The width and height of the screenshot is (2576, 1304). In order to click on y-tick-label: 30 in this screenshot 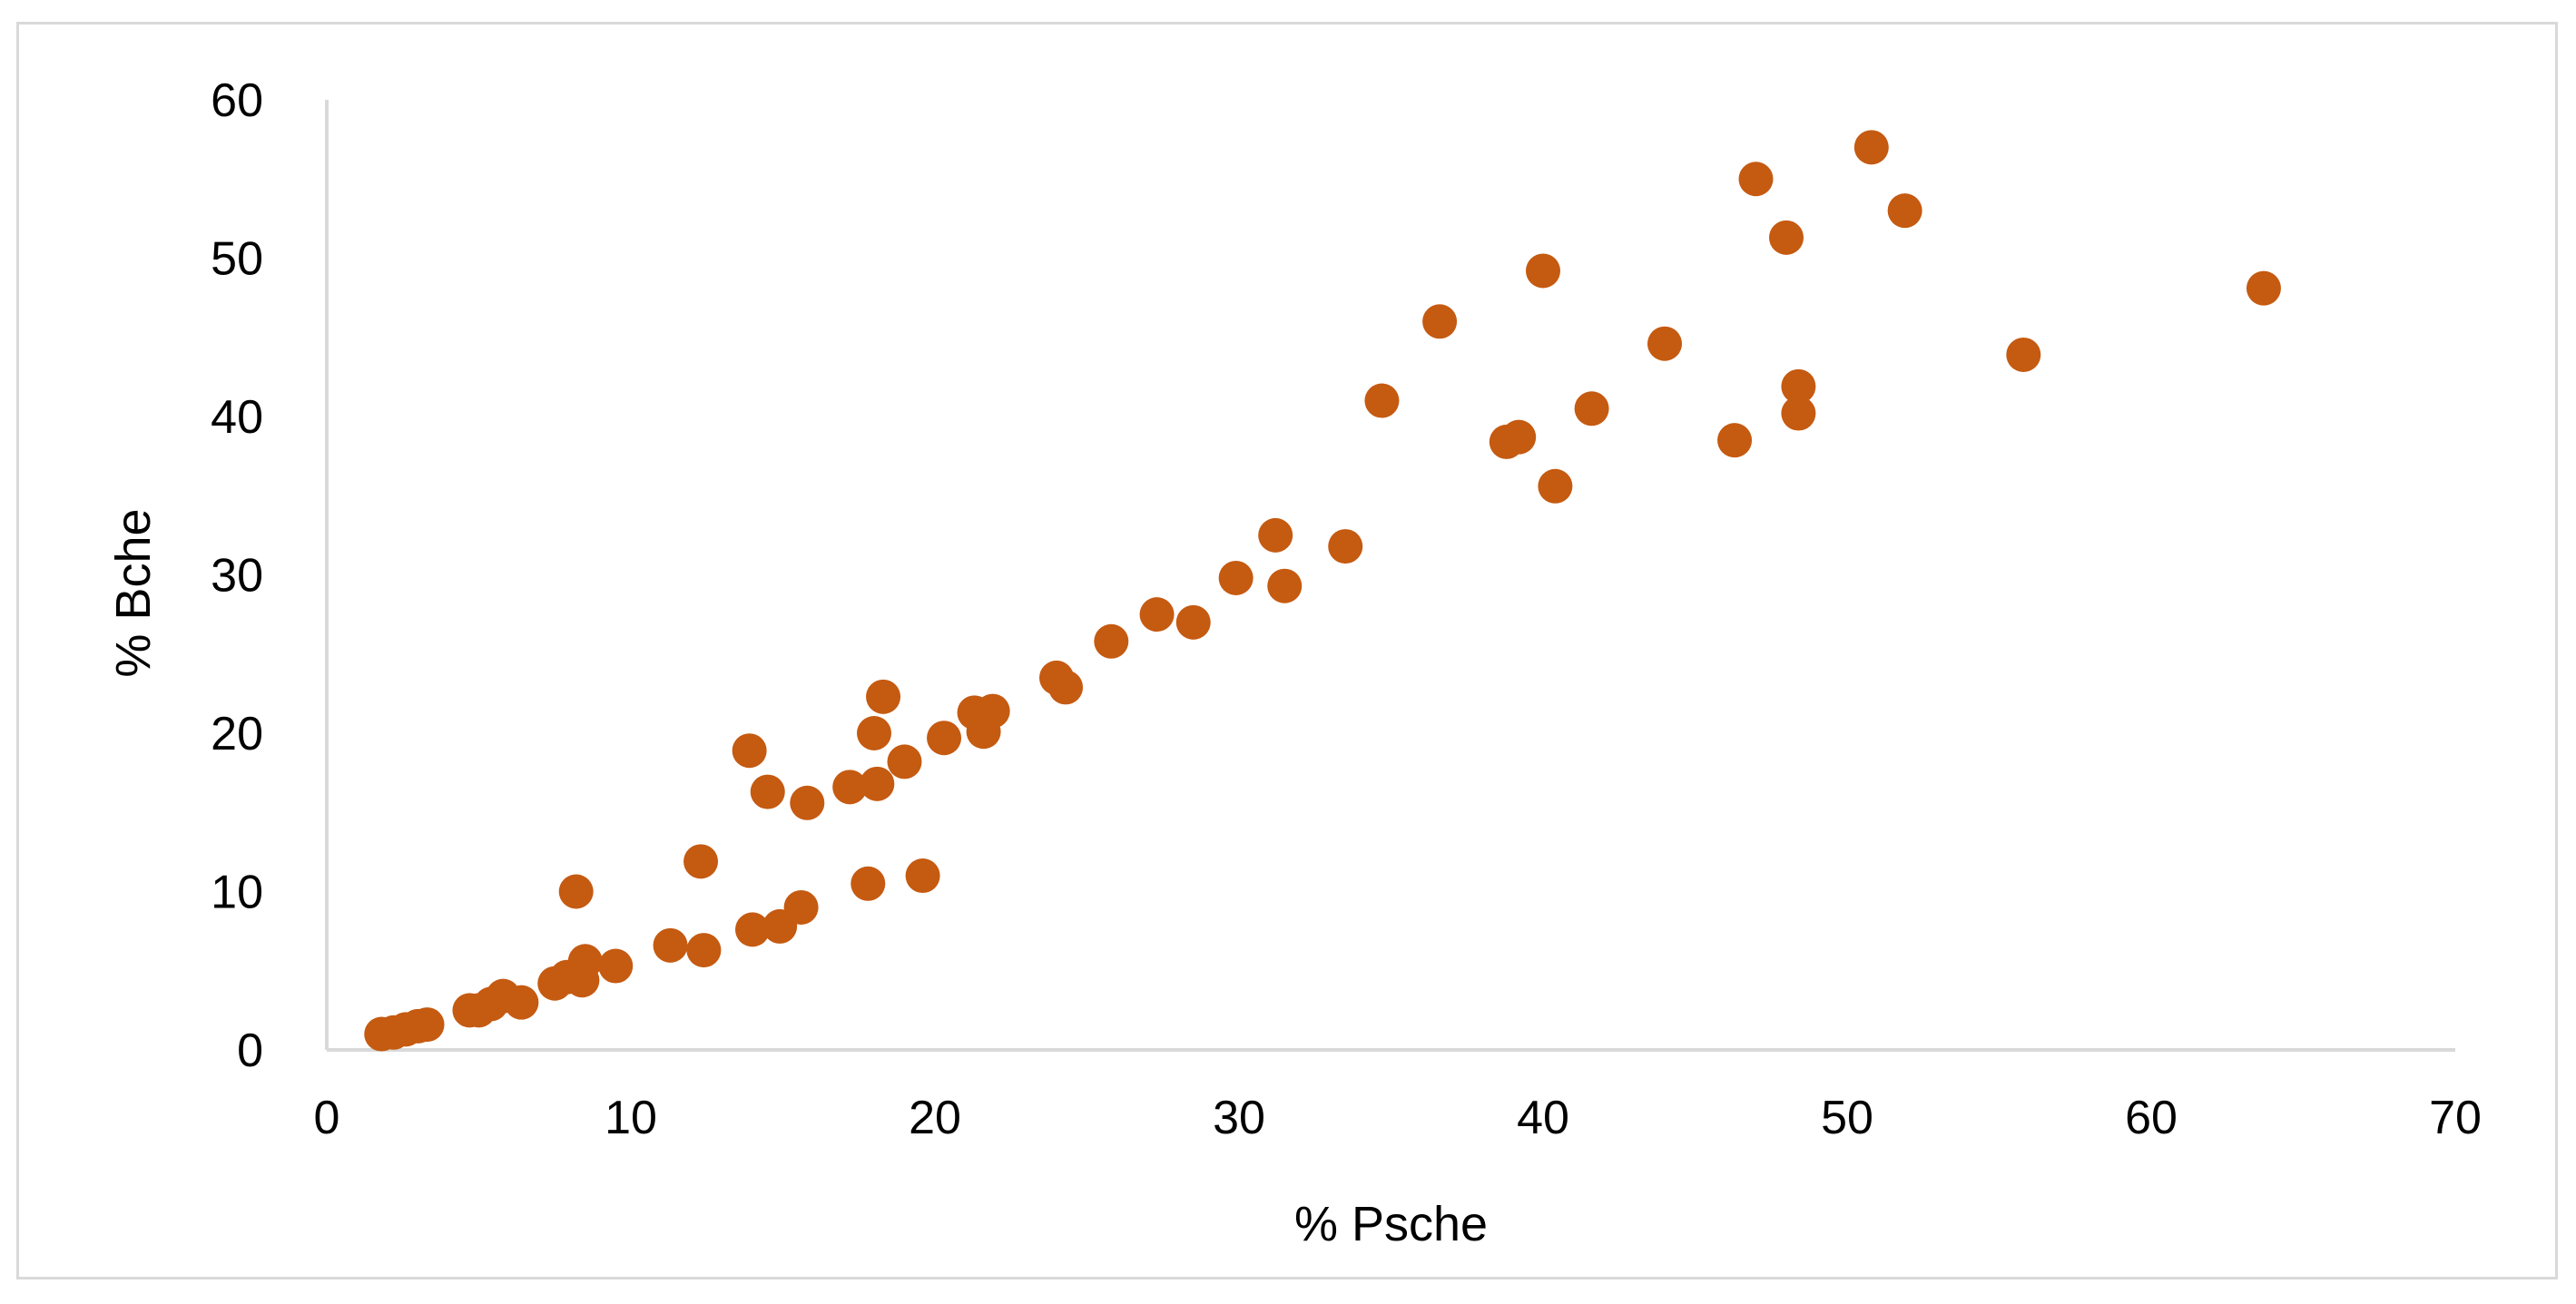, I will do `click(237, 576)`.